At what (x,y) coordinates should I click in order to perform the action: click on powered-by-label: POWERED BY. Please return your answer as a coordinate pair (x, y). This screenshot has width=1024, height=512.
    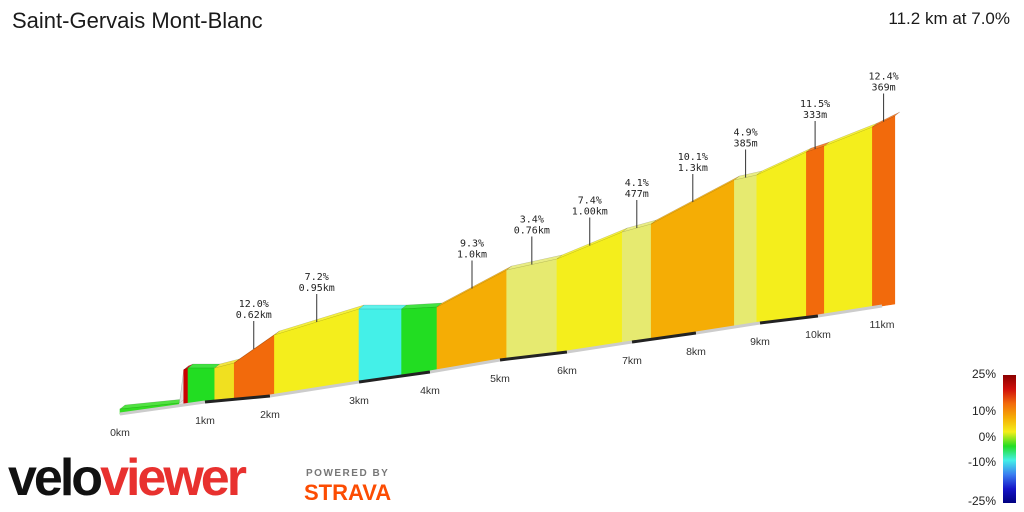
    Looking at the image, I should click on (348, 473).